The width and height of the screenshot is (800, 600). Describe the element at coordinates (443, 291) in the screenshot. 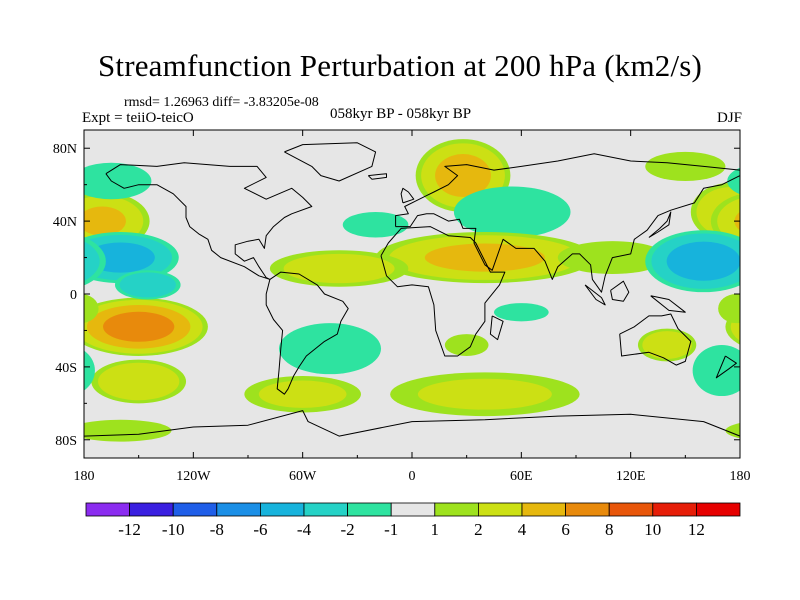

I see `coastline-africa` at that location.